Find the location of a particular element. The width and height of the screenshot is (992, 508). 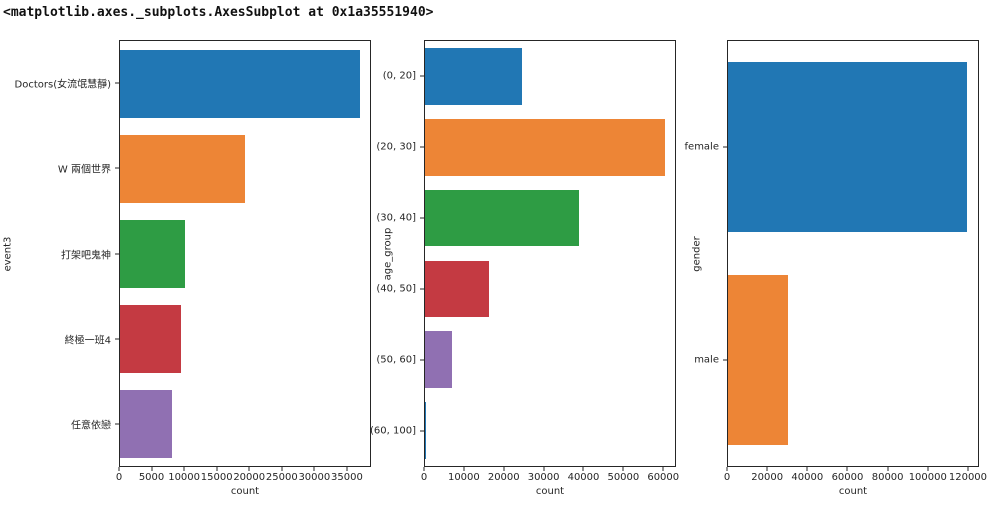

x-tick-label: 120000 is located at coordinates (968, 477).